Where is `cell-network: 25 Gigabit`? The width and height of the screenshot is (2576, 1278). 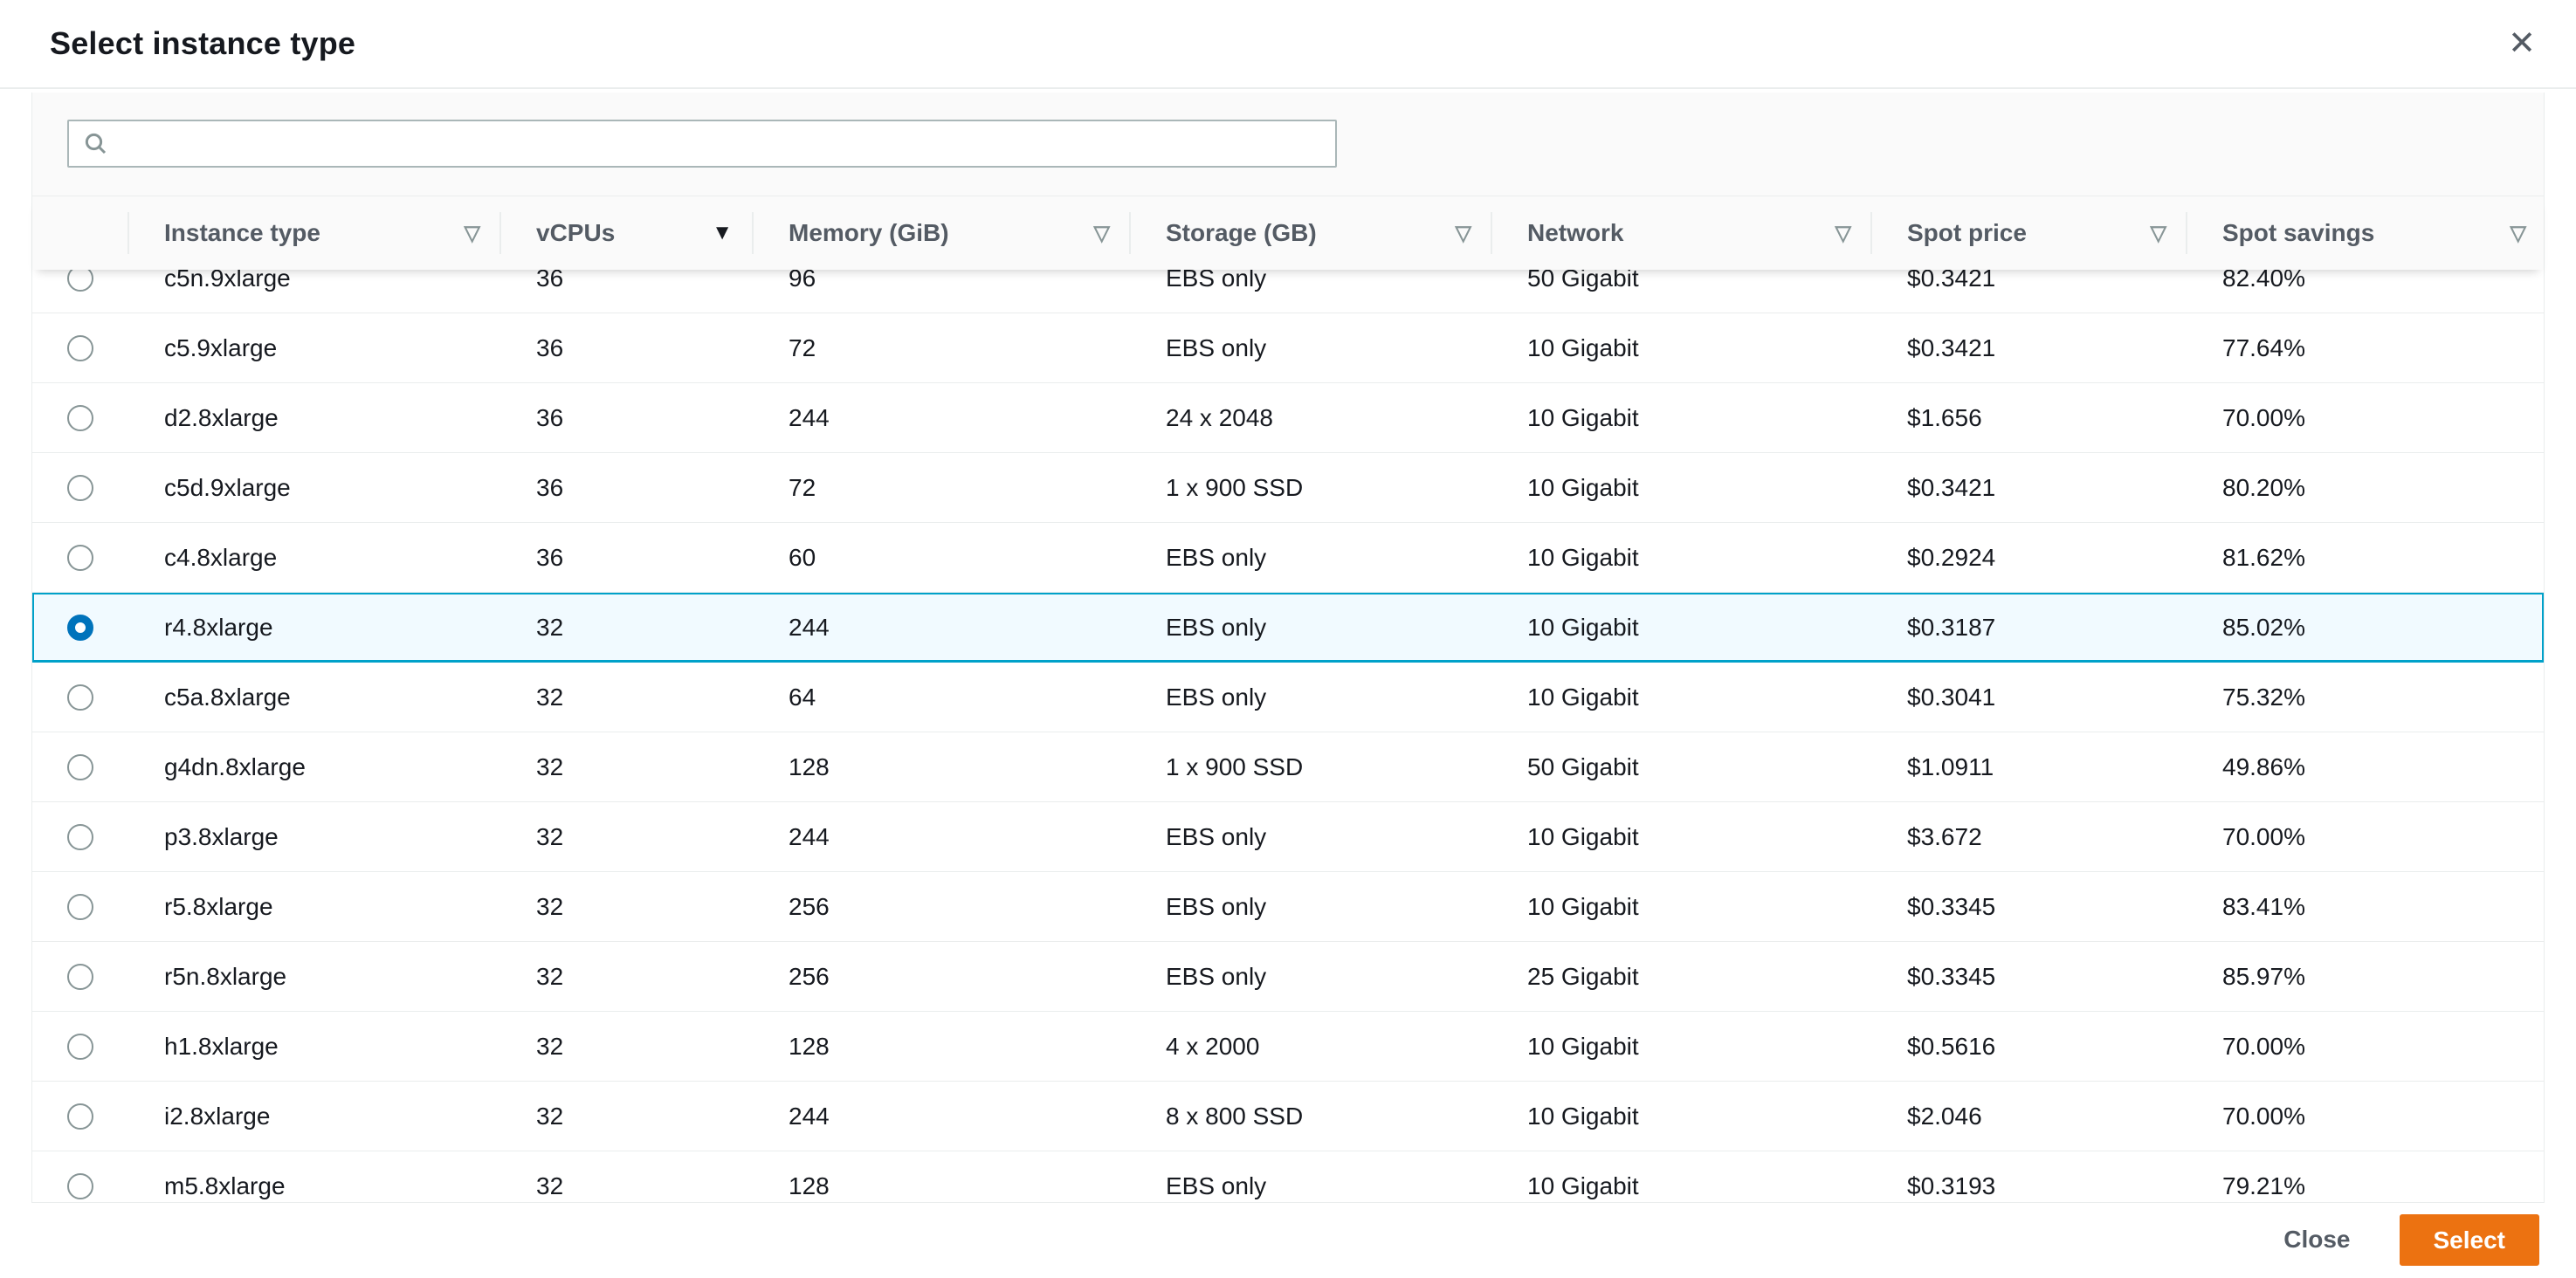
cell-network: 25 Gigabit is located at coordinates (1583, 976).